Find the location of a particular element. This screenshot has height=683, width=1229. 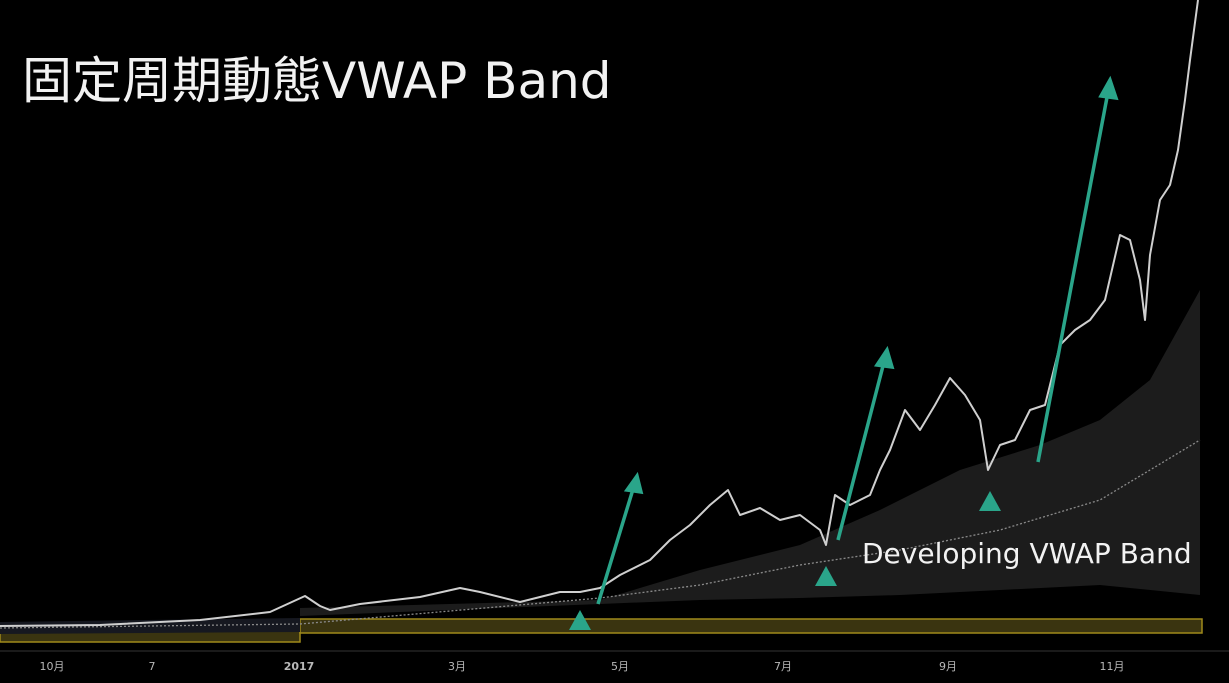

x-tick-label: 2017 is located at coordinates (299, 666).